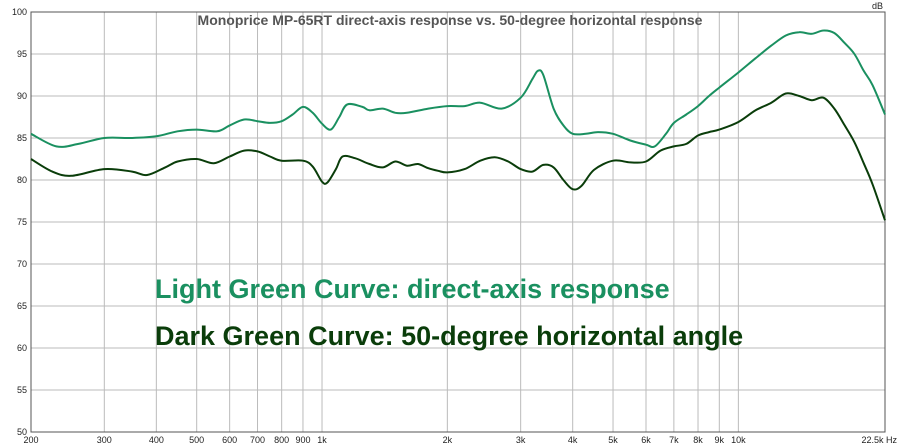 The height and width of the screenshot is (448, 900). Describe the element at coordinates (879, 440) in the screenshot. I see `x-tick-label: 22.5k Hz` at that location.